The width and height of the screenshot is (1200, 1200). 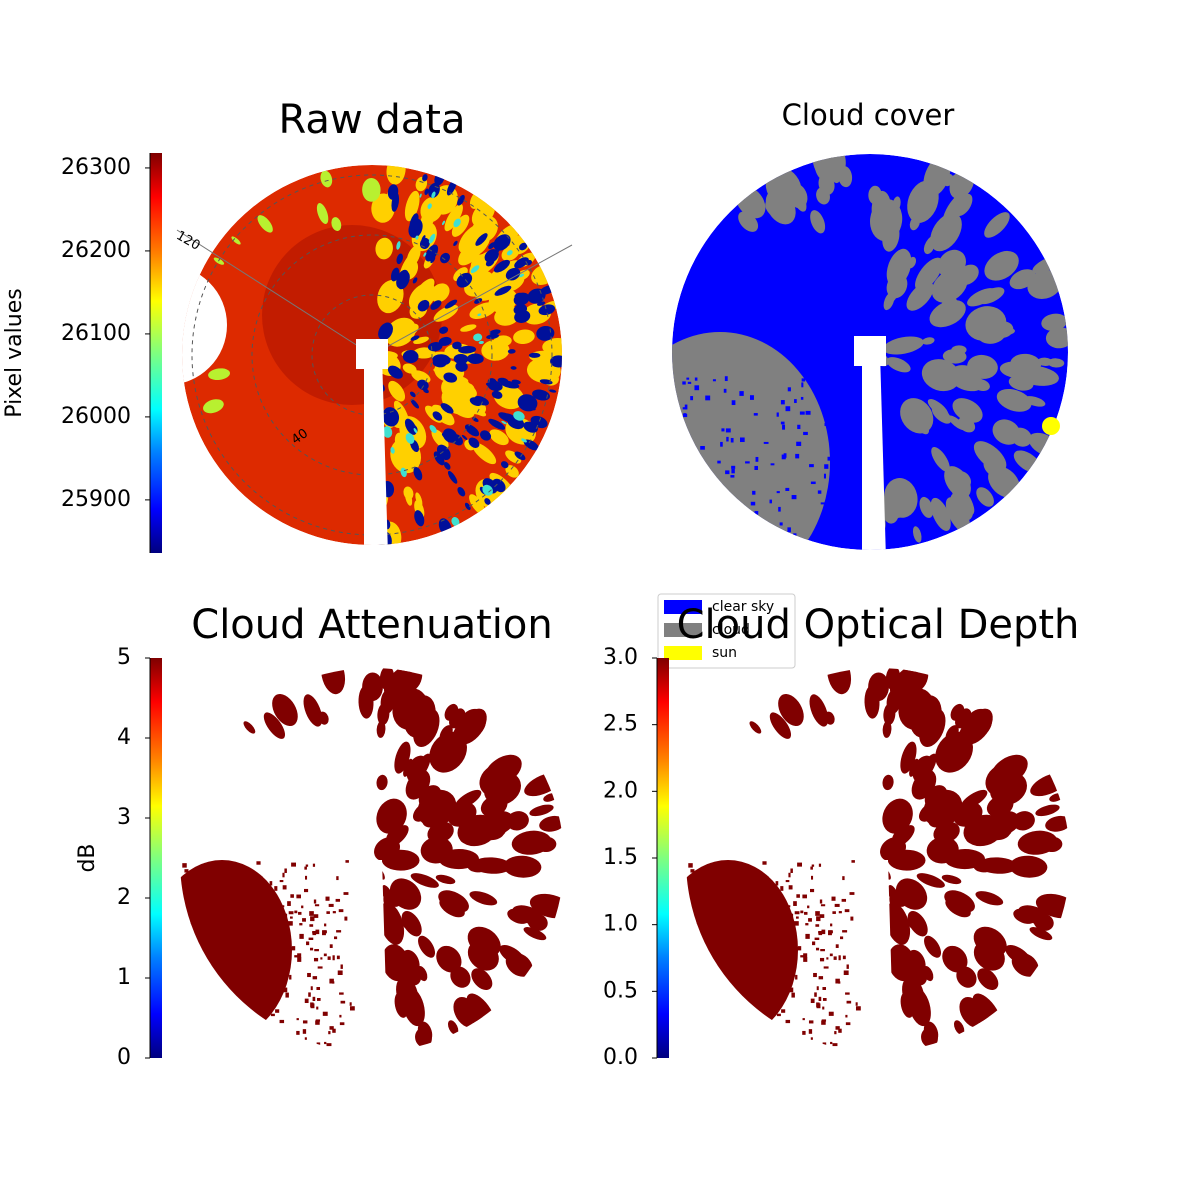 What do you see at coordinates (870, 351) in the screenshot?
I see `image-mask` at bounding box center [870, 351].